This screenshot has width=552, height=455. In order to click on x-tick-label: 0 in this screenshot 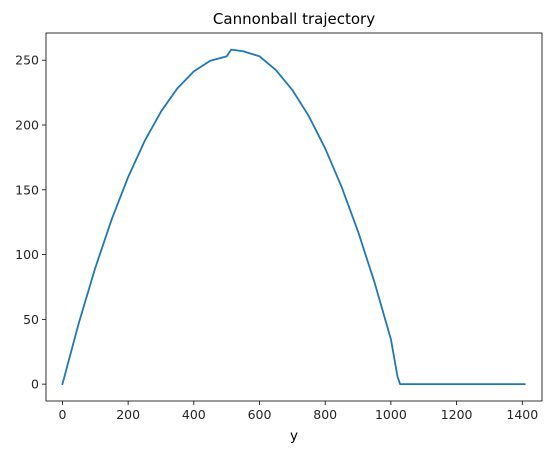, I will do `click(62, 414)`.